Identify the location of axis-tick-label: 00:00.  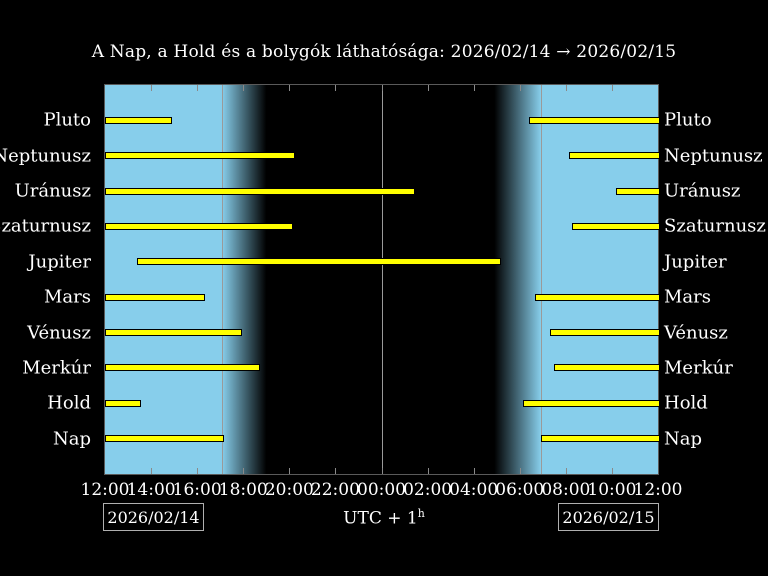
(381, 490).